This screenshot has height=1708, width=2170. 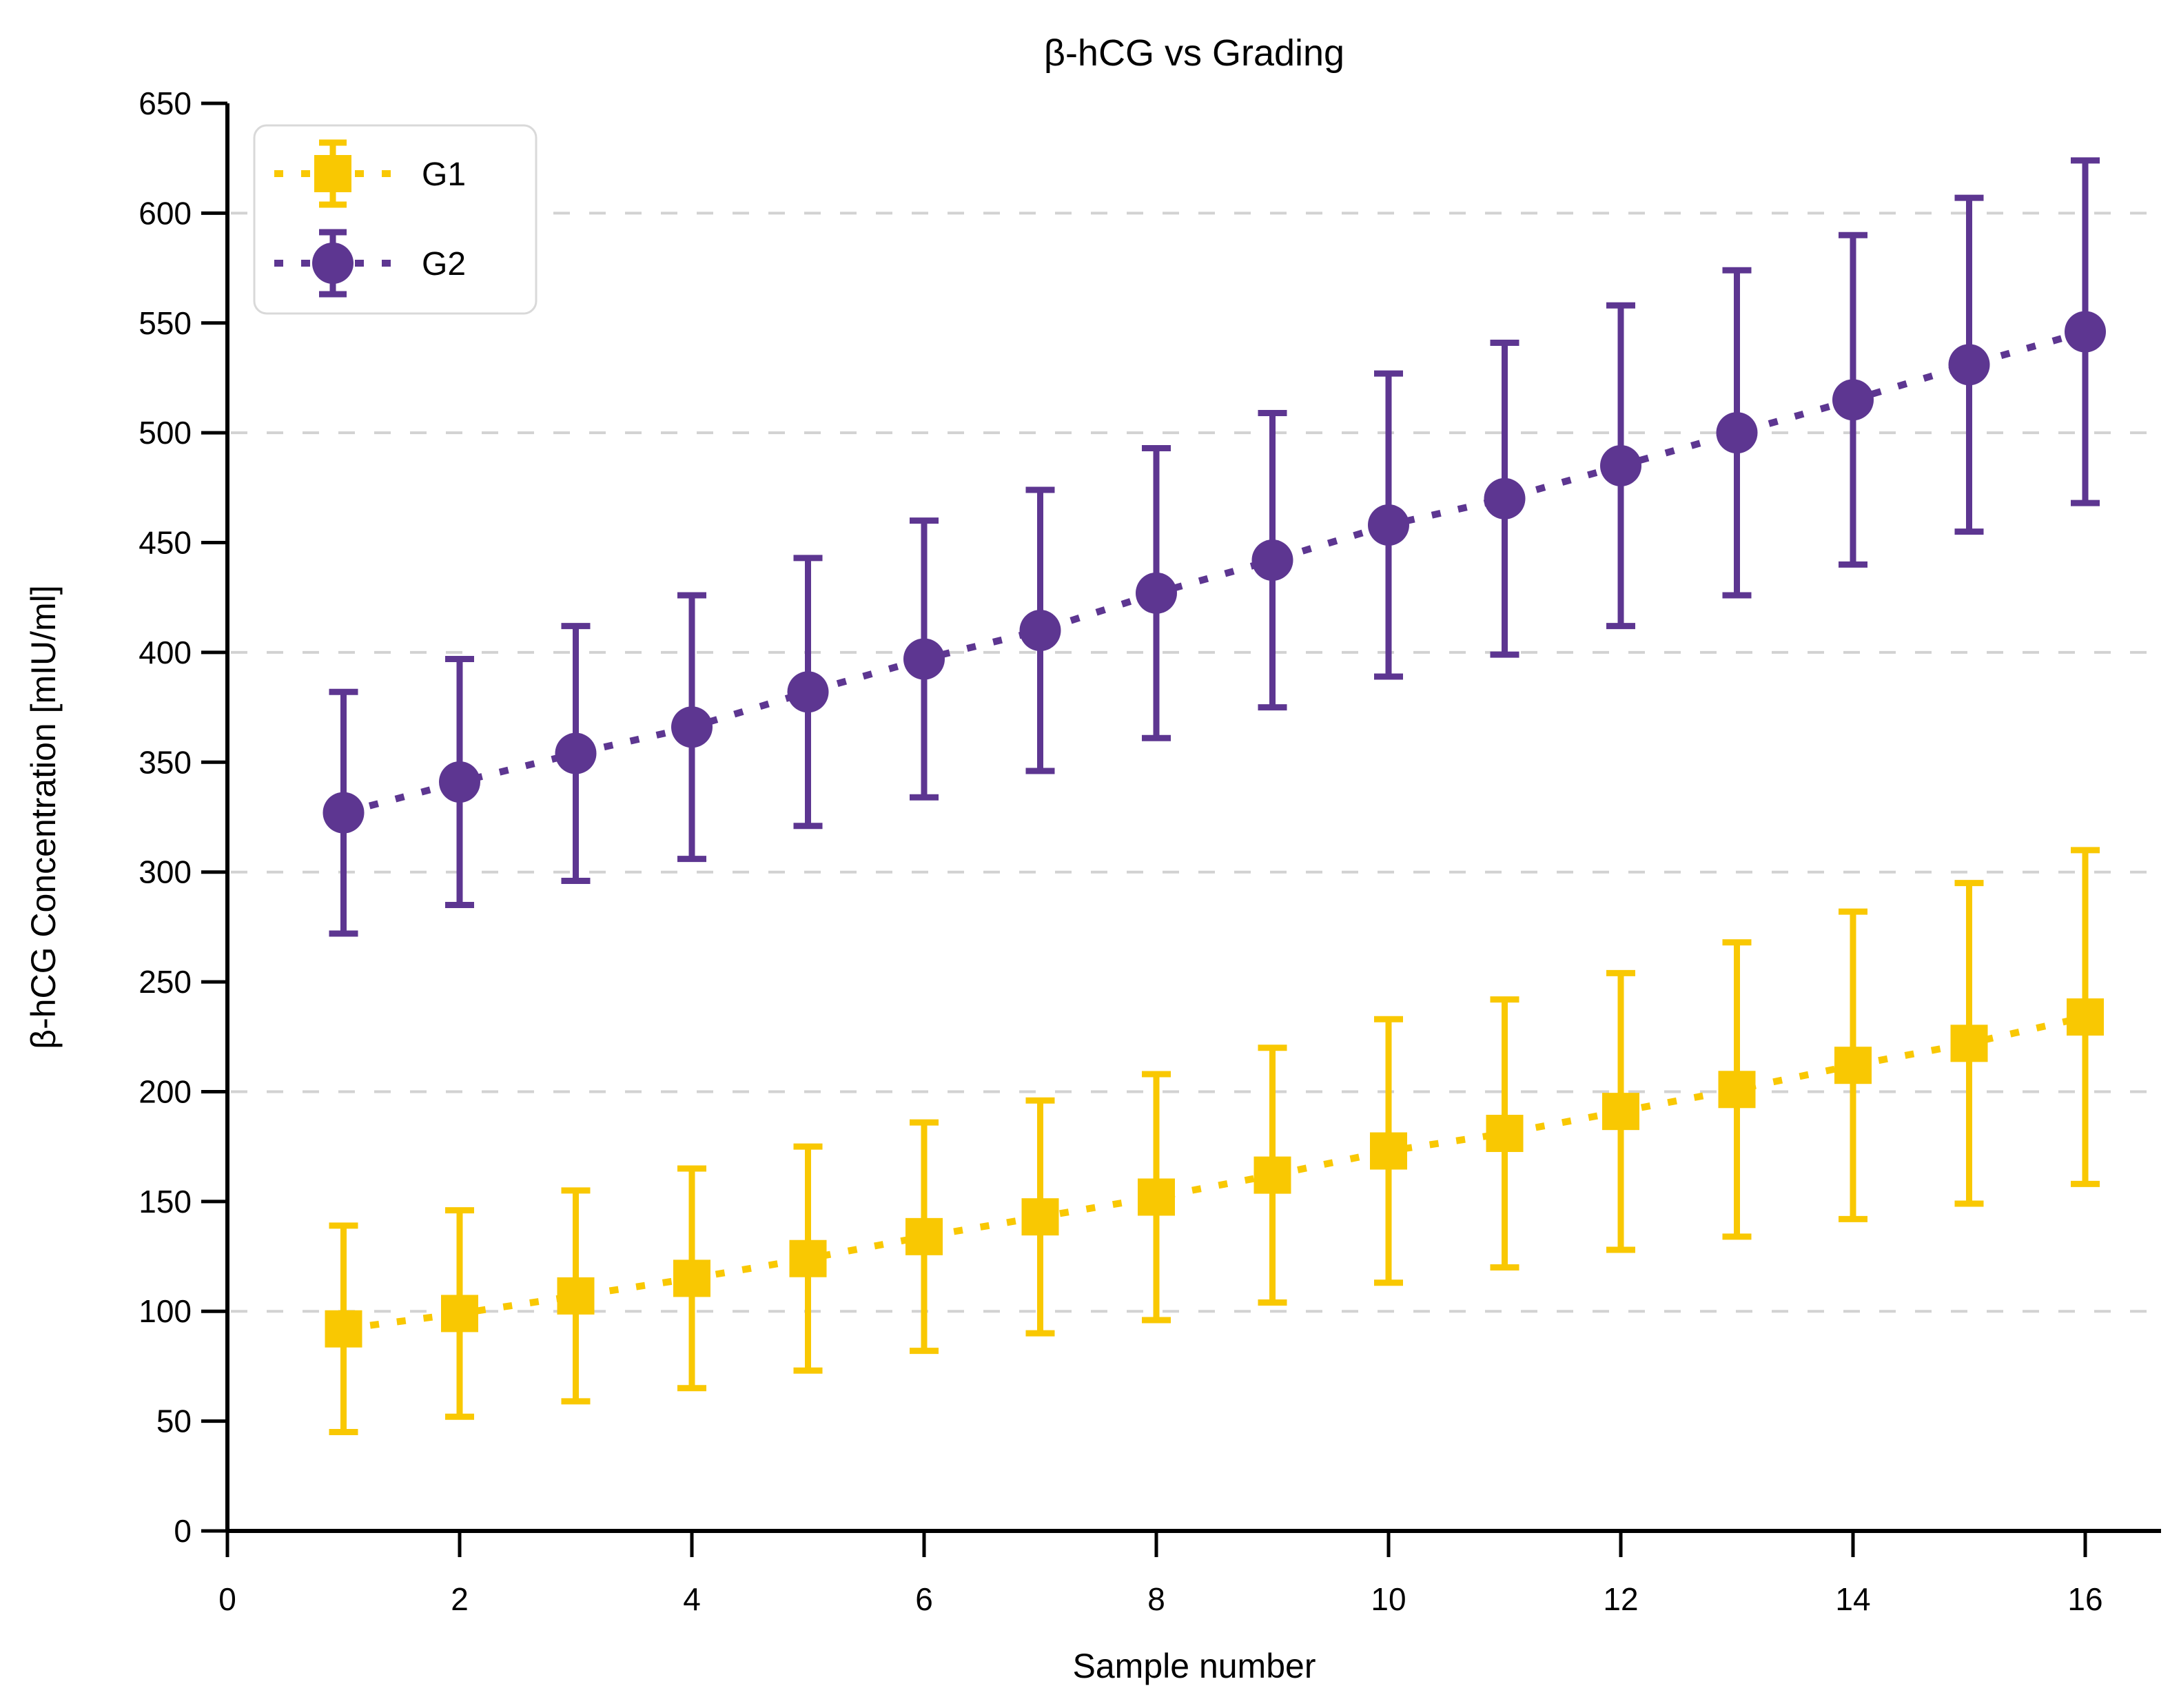 What do you see at coordinates (165, 543) in the screenshot?
I see `y-tick-label: 450` at bounding box center [165, 543].